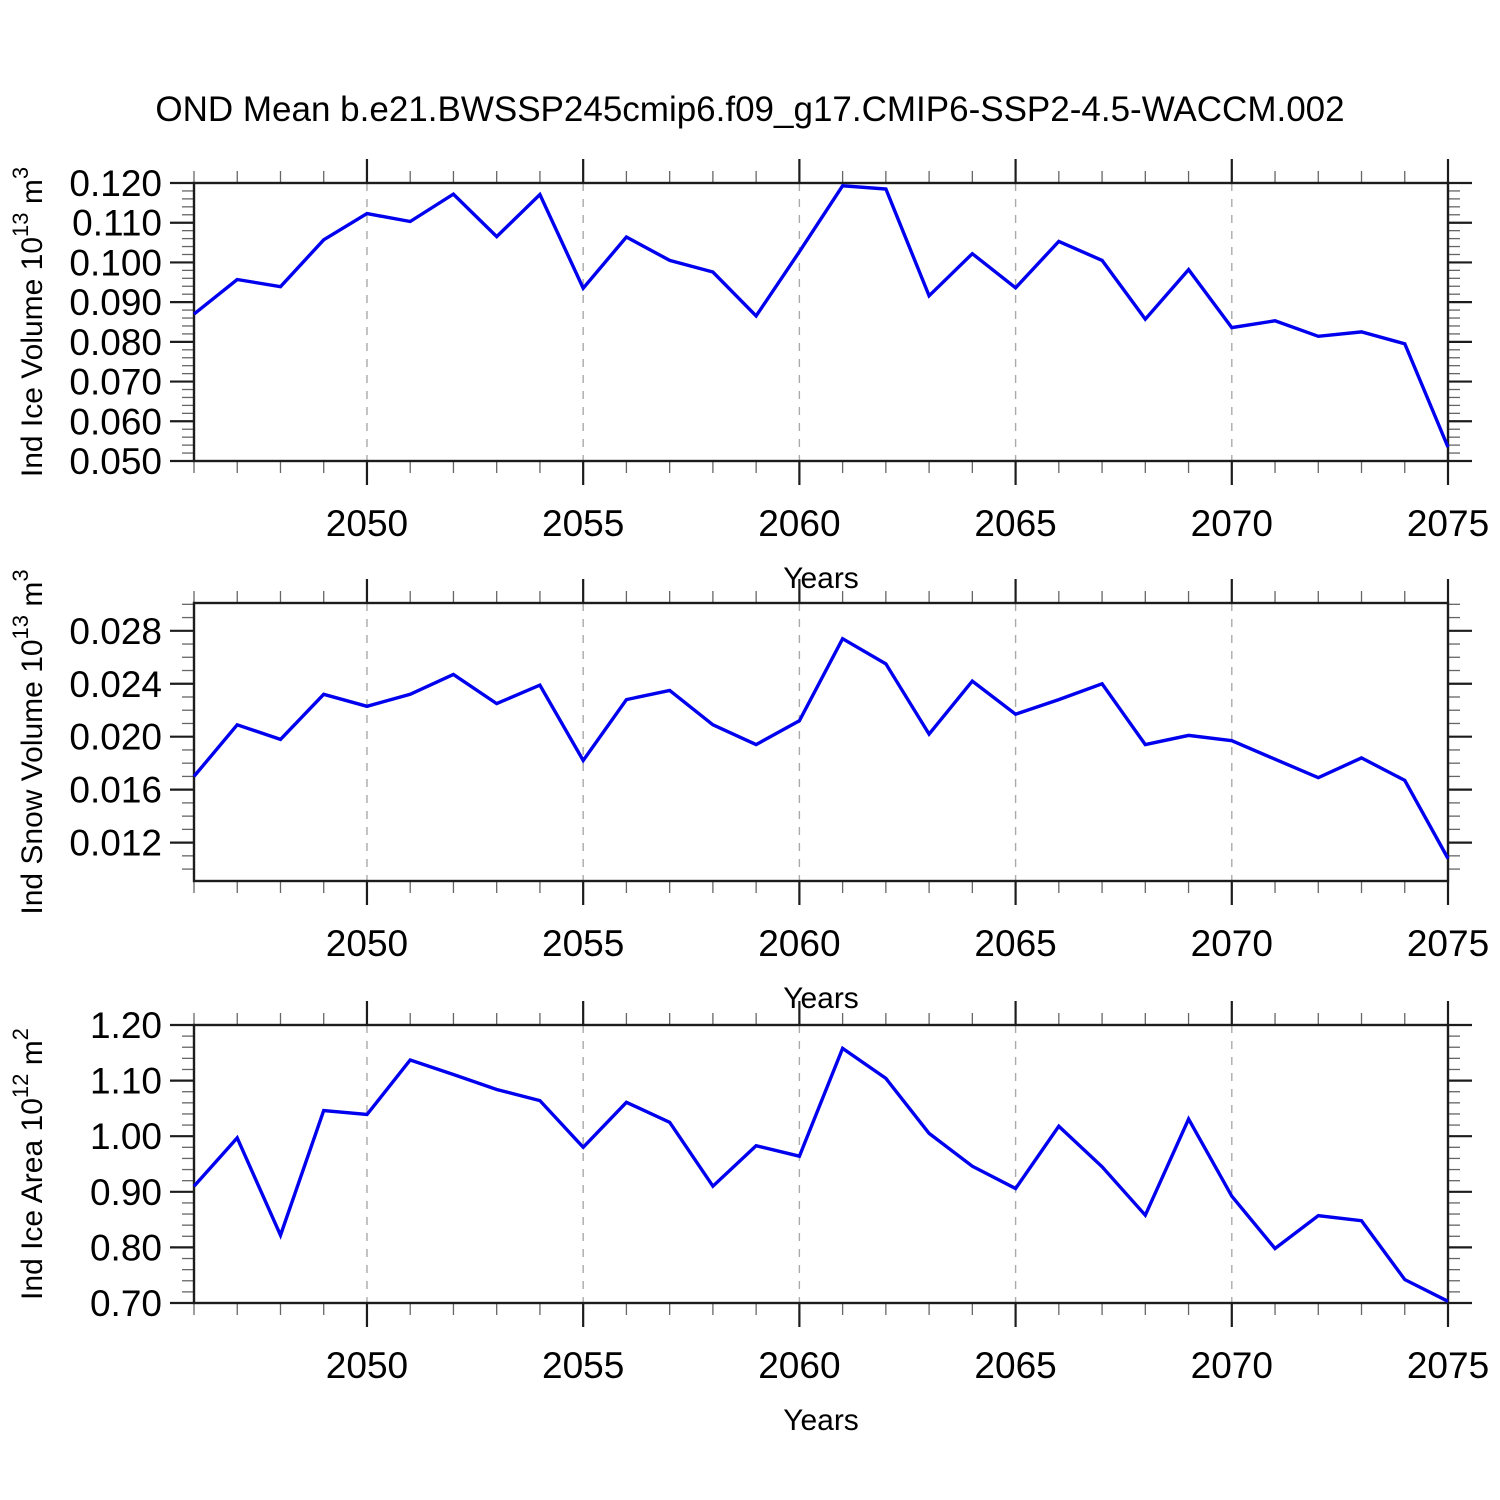 The image size is (1500, 1500). What do you see at coordinates (115, 183) in the screenshot?
I see `ice-volume-ytick-label: 0.120` at bounding box center [115, 183].